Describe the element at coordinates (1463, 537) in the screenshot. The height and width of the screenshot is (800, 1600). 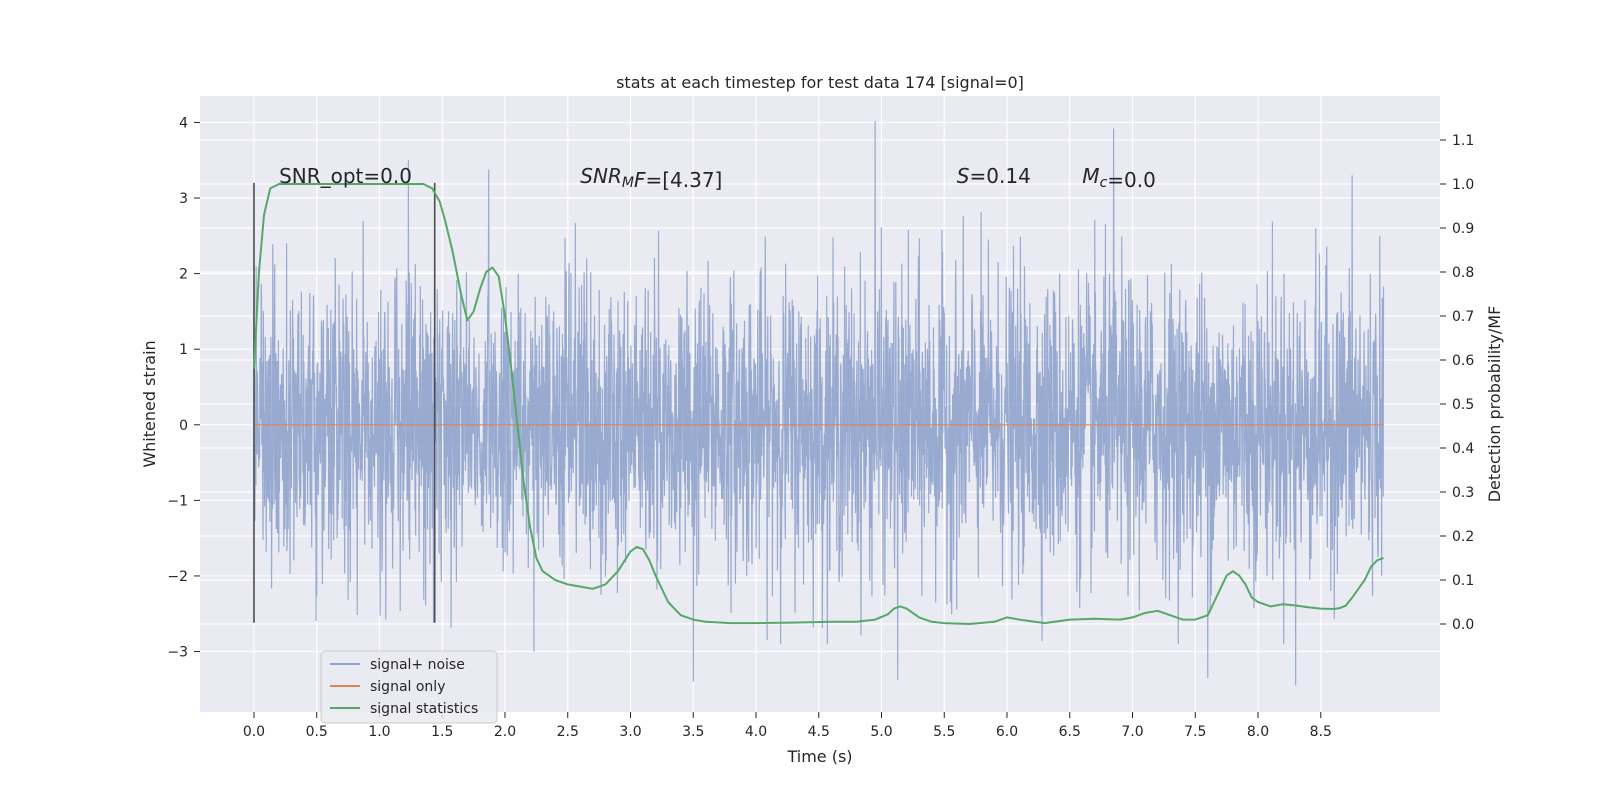
I see `y2-tick-label-2: 0.2` at that location.